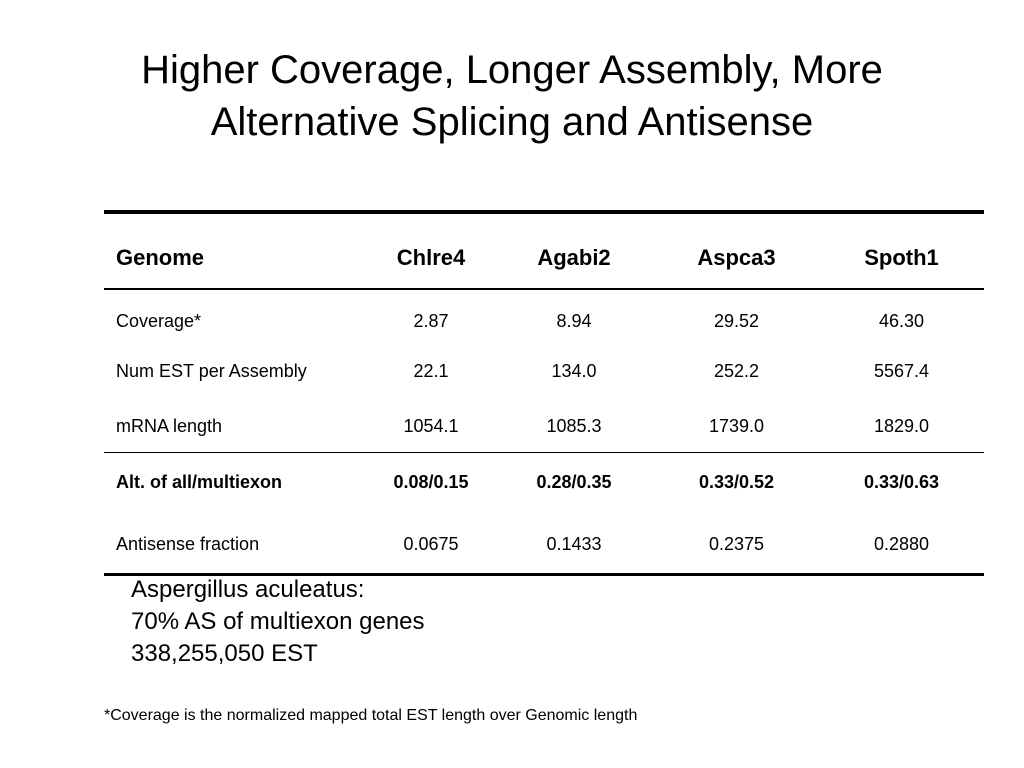 This screenshot has width=1024, height=768. I want to click on table-cell: 22.1, so click(431, 370).